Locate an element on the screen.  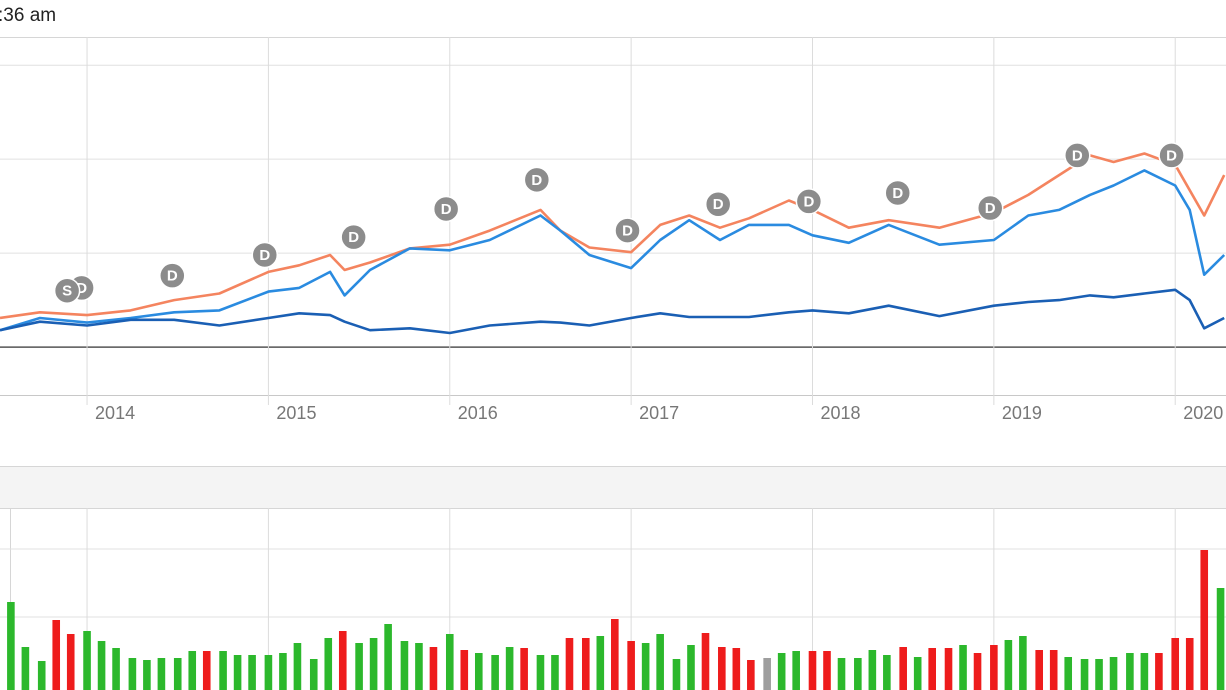
x-tick-label: 2016 is located at coordinates (478, 413).